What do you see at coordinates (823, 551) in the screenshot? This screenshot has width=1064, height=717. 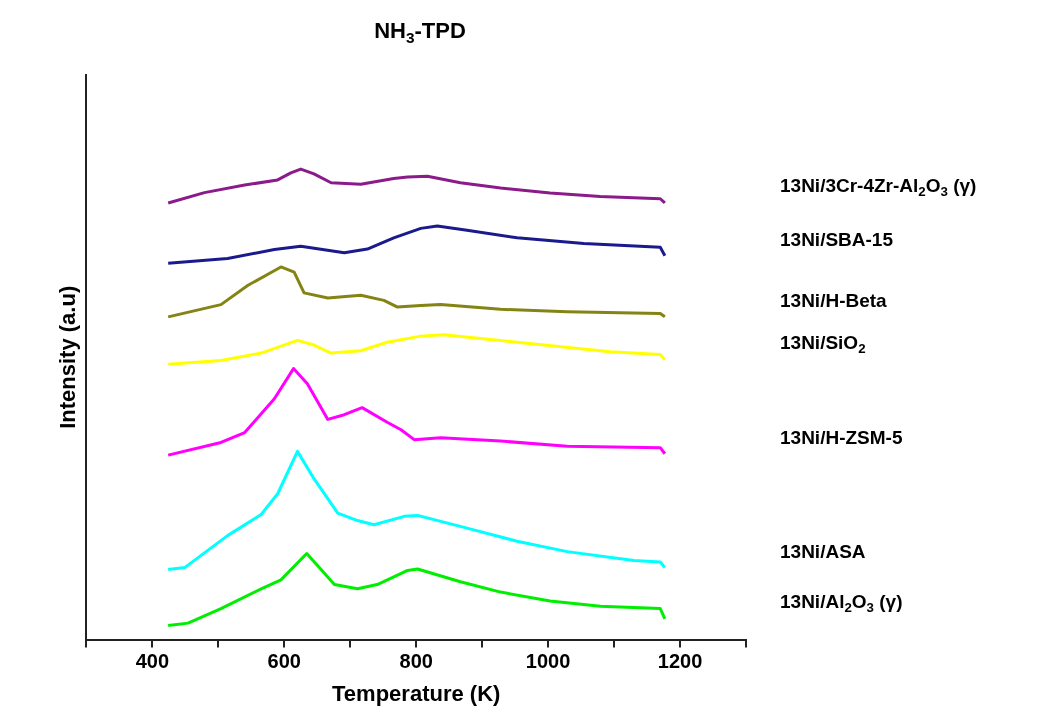 I see `text: 13Ni/ASA` at bounding box center [823, 551].